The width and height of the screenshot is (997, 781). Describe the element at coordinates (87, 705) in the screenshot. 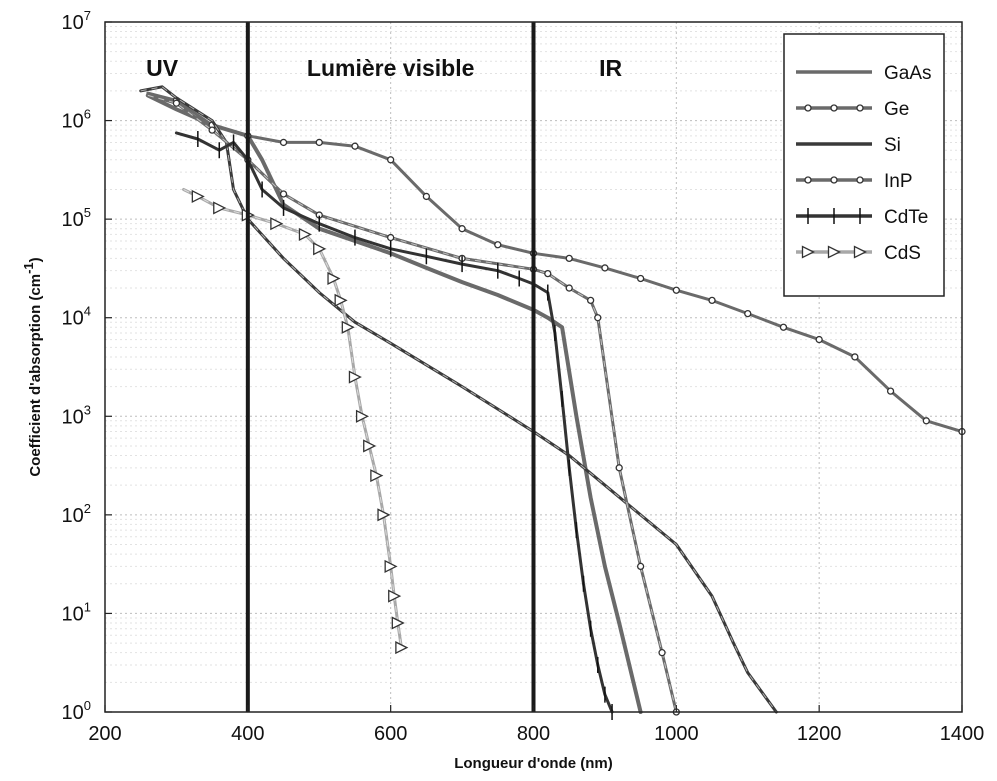

I see `y-tick-exponent: 0` at that location.